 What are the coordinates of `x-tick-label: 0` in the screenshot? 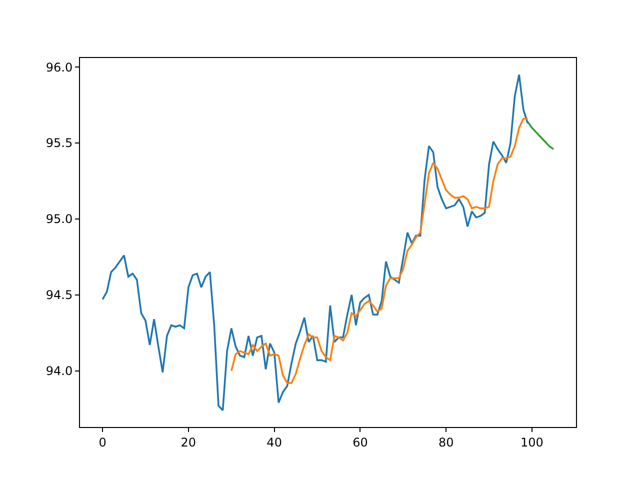 It's located at (102, 442).